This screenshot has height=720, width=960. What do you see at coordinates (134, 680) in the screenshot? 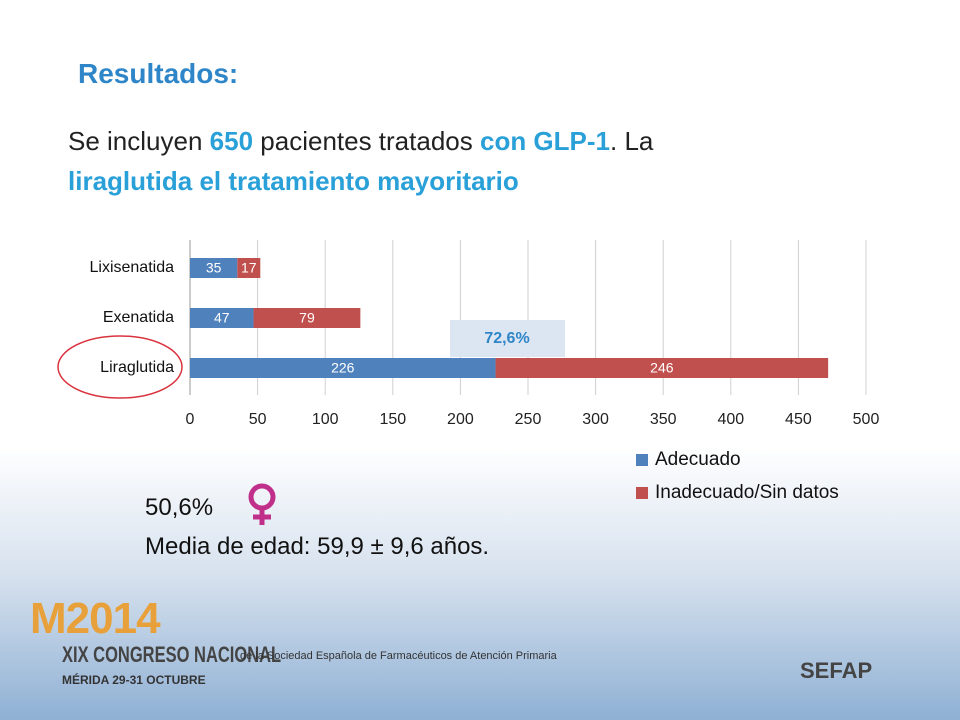
I see `congress-place: MÉRIDA 29-31 OCTUBRE` at bounding box center [134, 680].